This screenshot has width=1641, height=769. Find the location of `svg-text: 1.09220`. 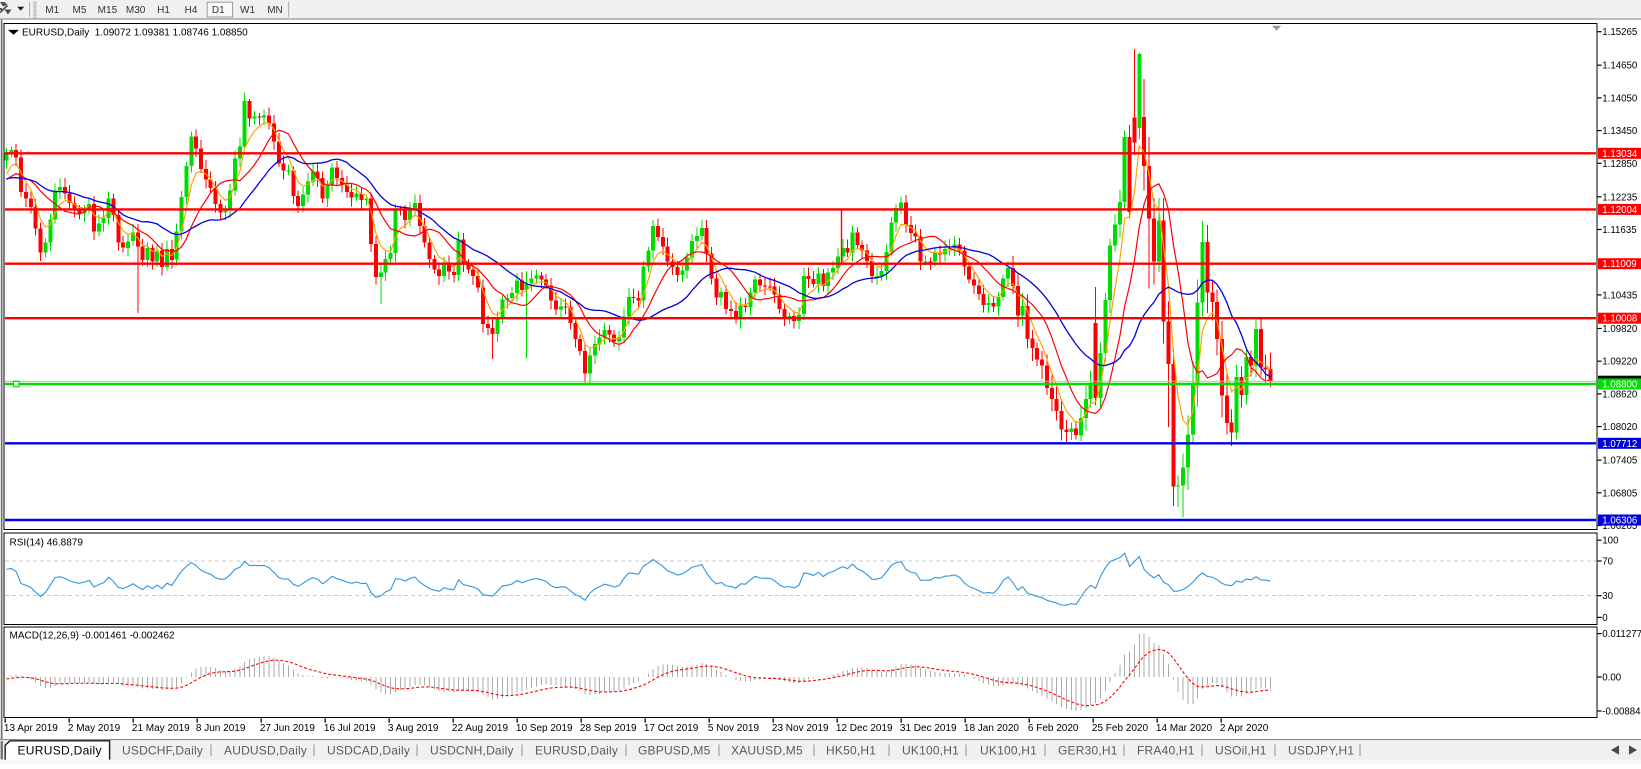

svg-text: 1.09220 is located at coordinates (1620, 362).